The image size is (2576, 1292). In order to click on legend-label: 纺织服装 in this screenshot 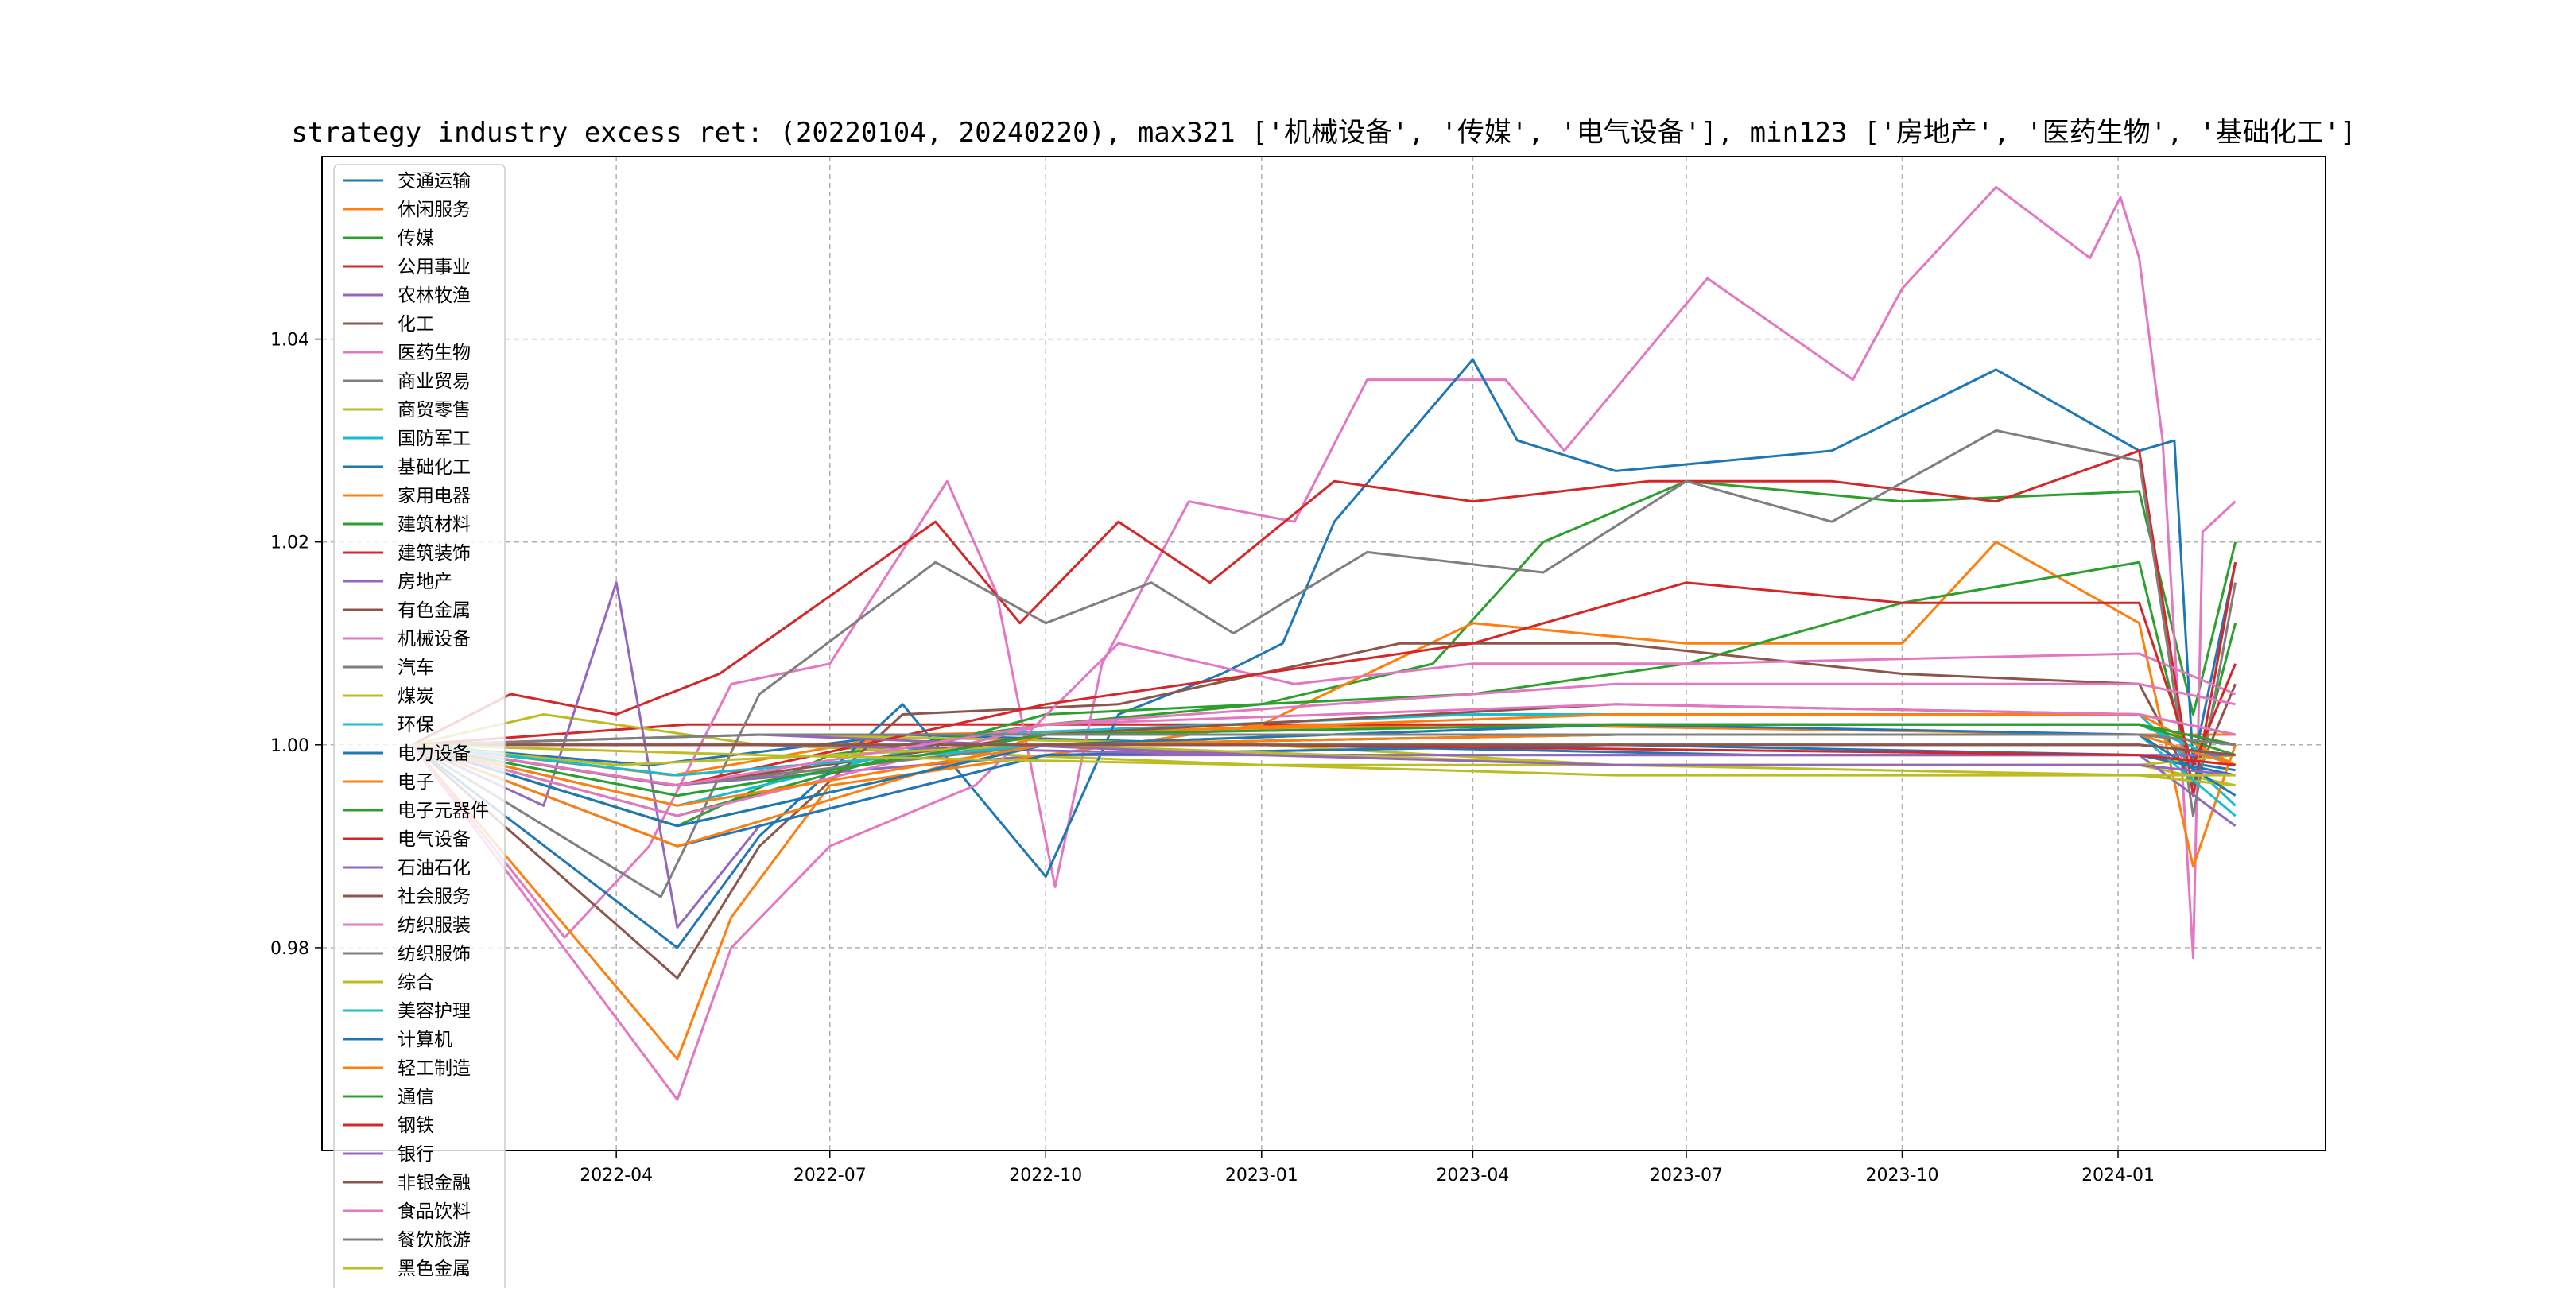, I will do `click(435, 926)`.